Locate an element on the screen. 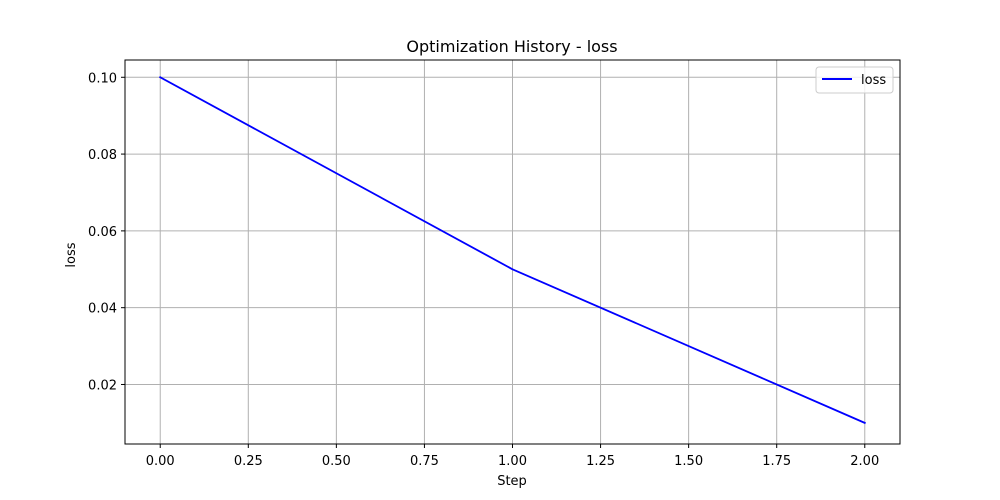 The image size is (1000, 500). legend-label-loss: loss is located at coordinates (873, 80).